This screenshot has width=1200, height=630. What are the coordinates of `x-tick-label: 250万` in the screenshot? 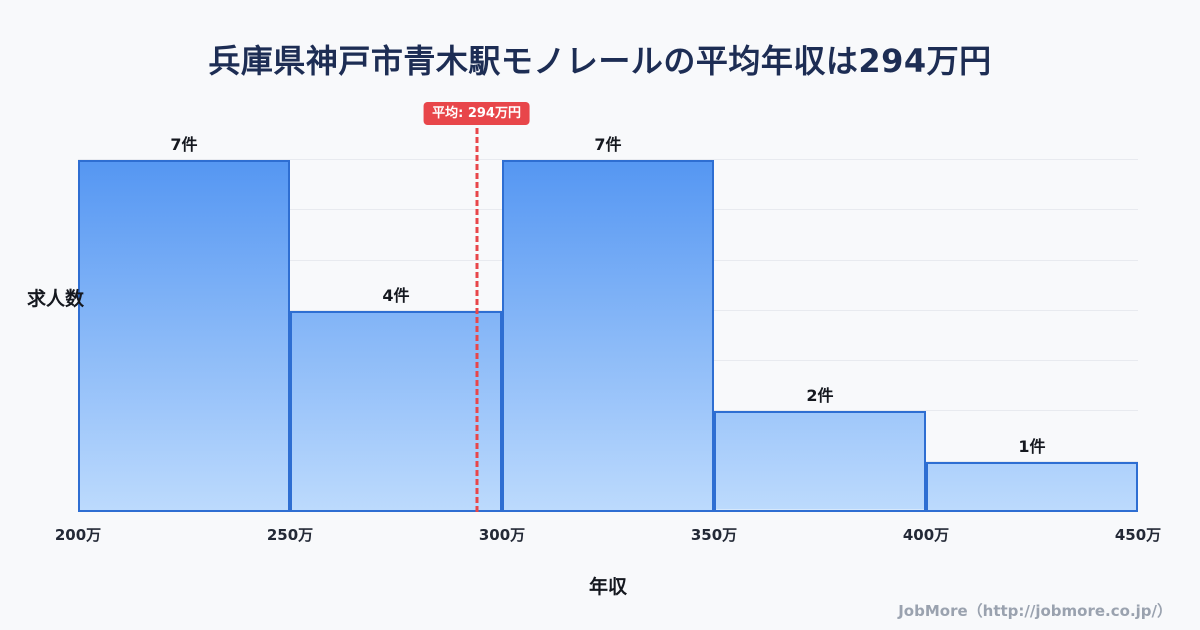 It's located at (290, 535).